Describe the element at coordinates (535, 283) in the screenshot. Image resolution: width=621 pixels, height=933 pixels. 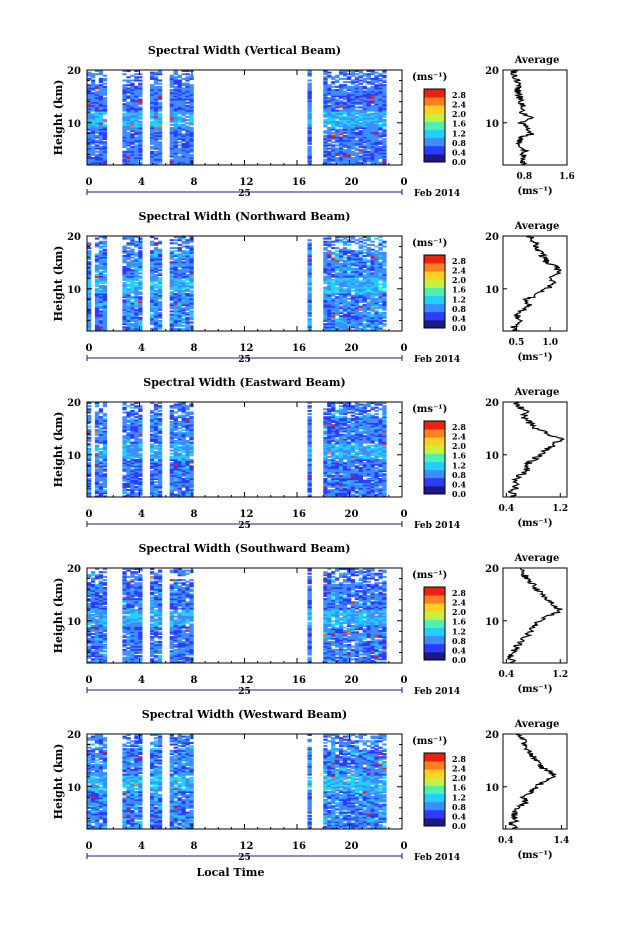
I see `average-frame` at that location.